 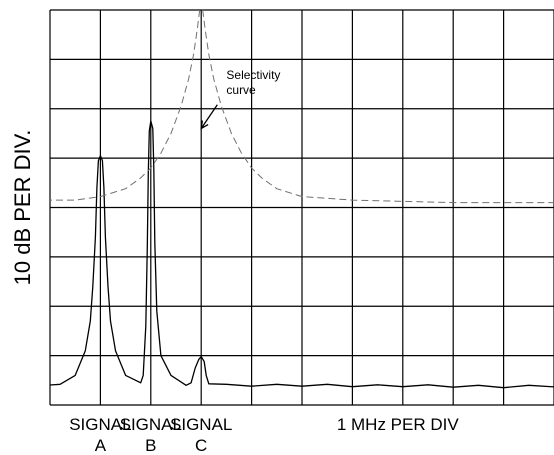 What do you see at coordinates (150, 435) in the screenshot?
I see `signal-labels: SIGNAL A SIGNAL B SIGNAL C` at bounding box center [150, 435].